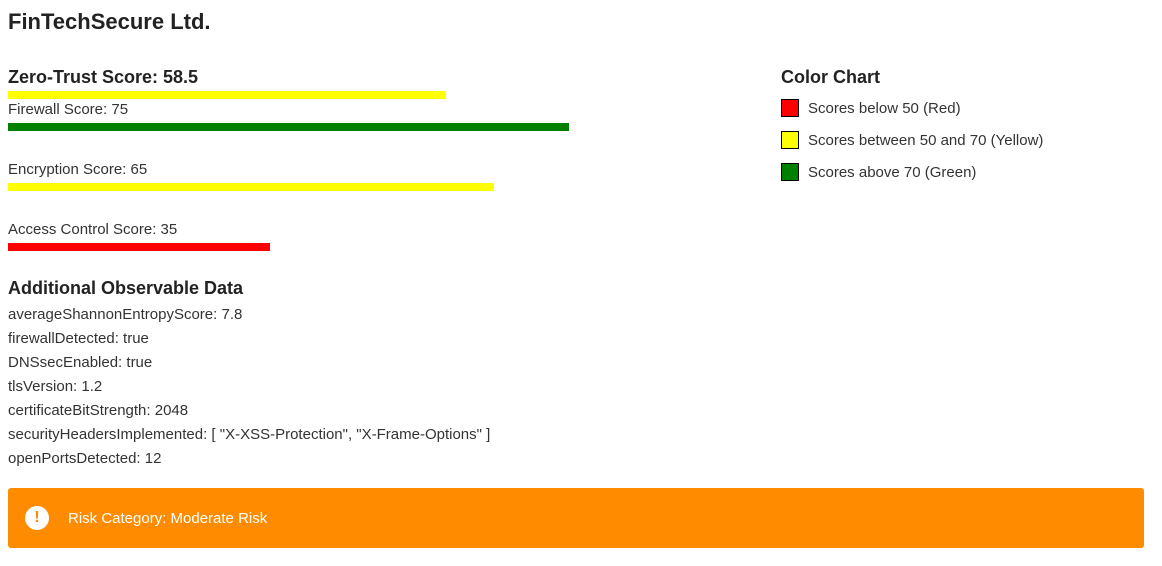 This screenshot has height=566, width=1162. I want to click on legend-label-yellow: Scores between 50 and 70 (Yellow), so click(926, 140).